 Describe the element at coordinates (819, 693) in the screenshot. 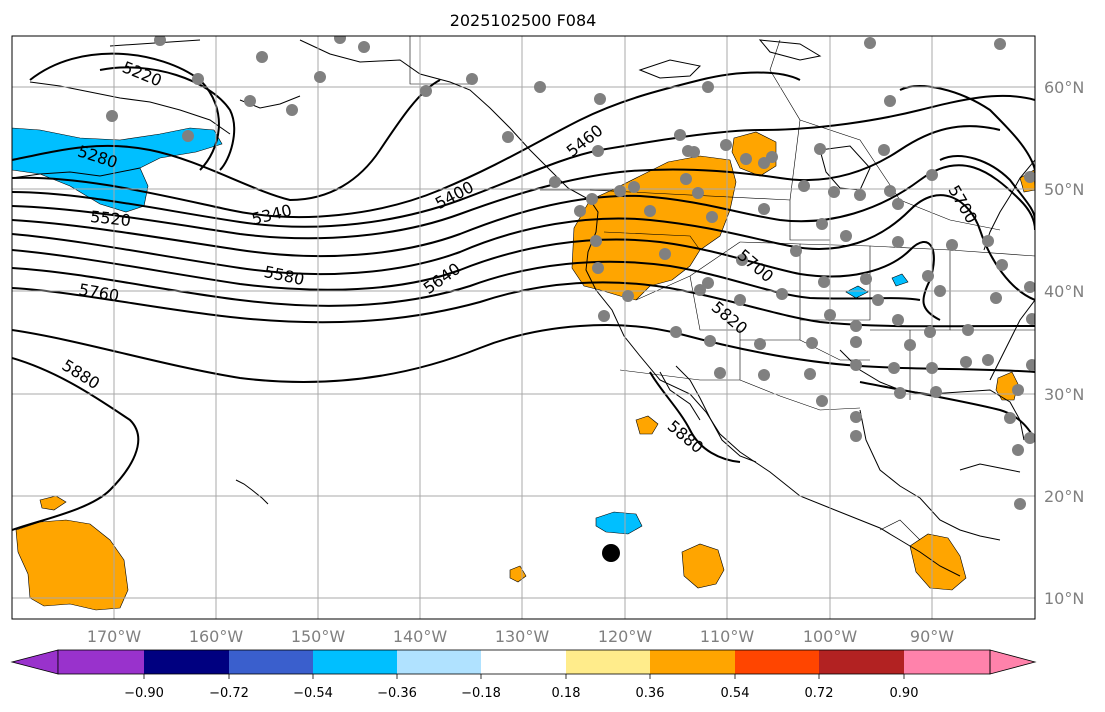

I see `colorbar-tick-label: 0.72` at that location.